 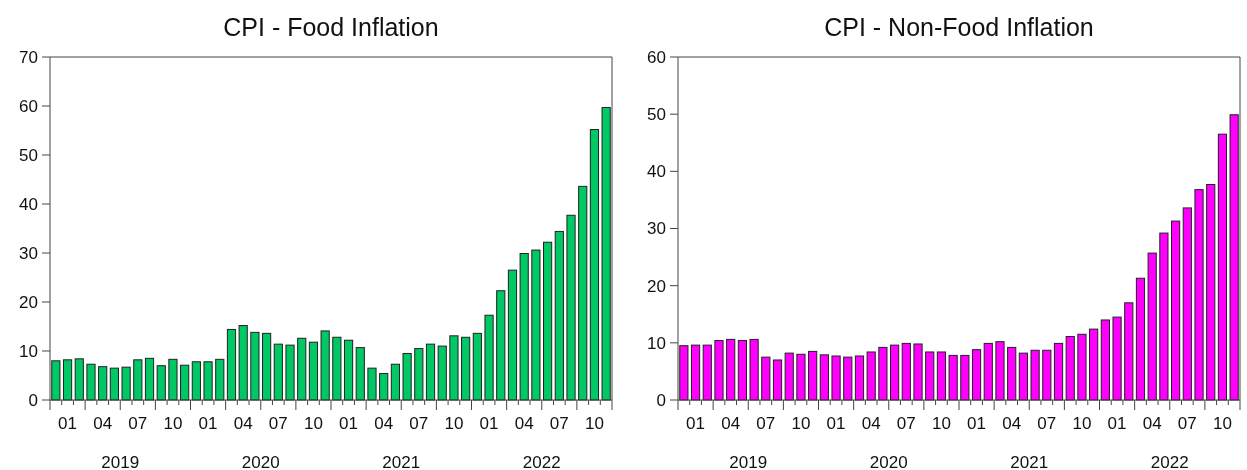 What do you see at coordinates (656, 172) in the screenshot?
I see `y-tick-label: 40` at bounding box center [656, 172].